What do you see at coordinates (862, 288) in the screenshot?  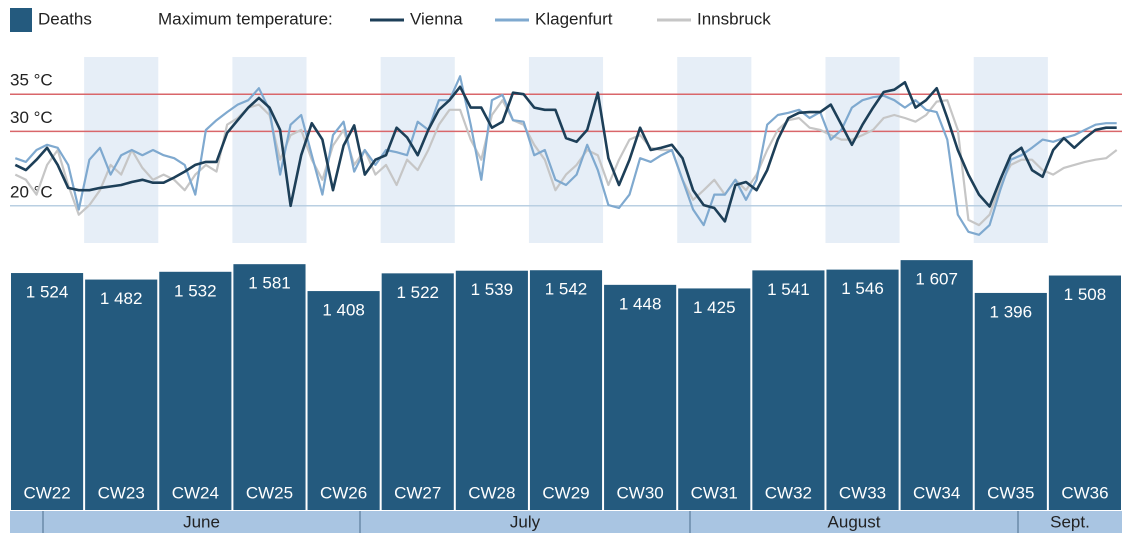 I see `bar-value-label: 1 546` at bounding box center [862, 288].